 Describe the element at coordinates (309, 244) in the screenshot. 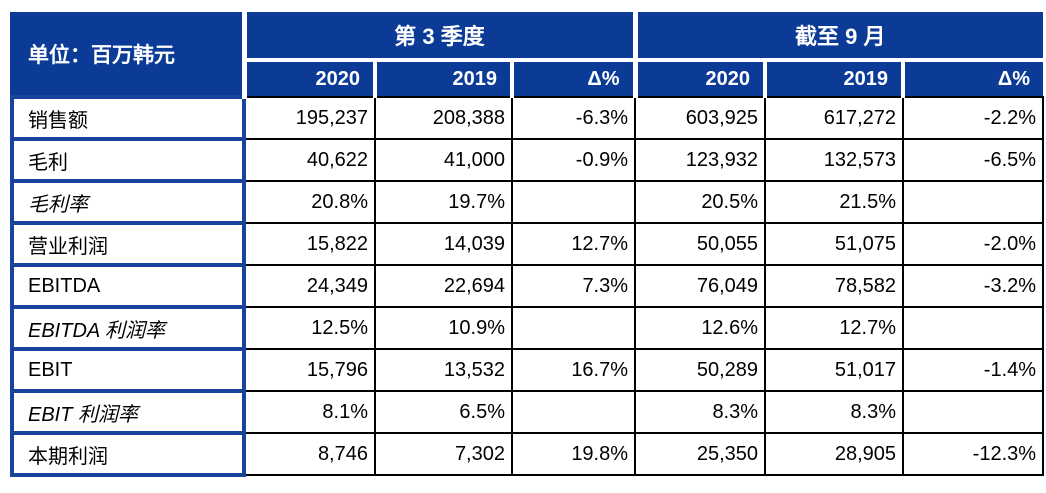

I see `cell-q3-2020: 15,822` at that location.